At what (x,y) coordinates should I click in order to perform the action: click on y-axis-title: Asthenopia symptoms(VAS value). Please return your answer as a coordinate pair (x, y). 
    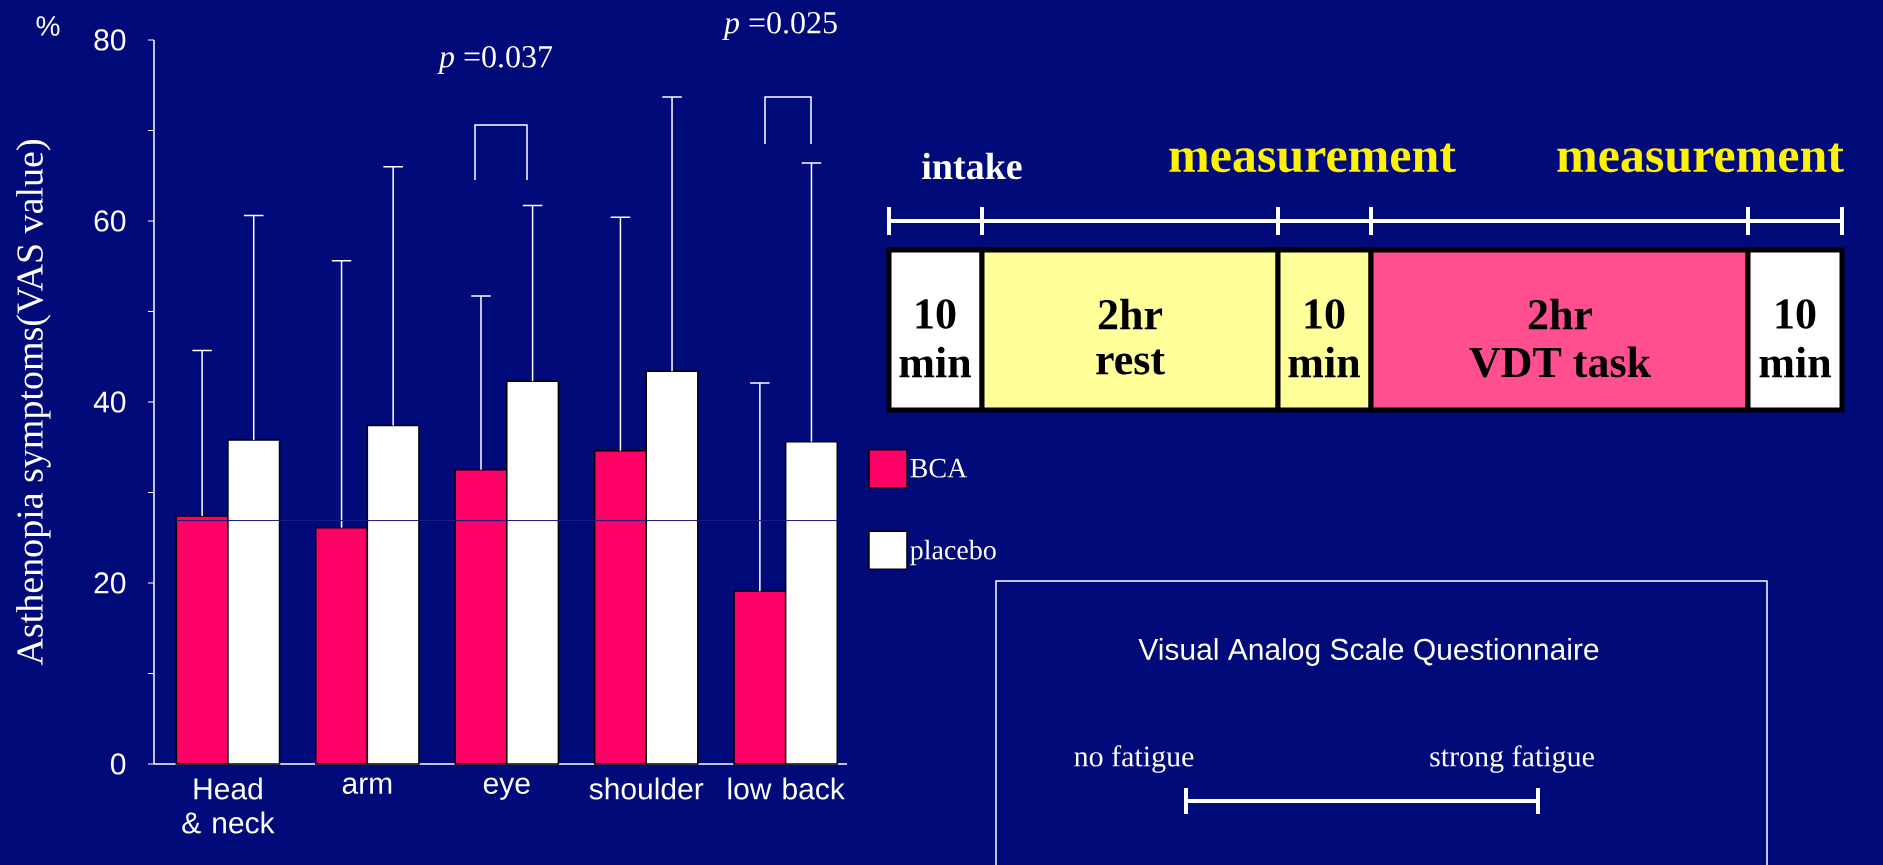
    Looking at the image, I should click on (33, 403).